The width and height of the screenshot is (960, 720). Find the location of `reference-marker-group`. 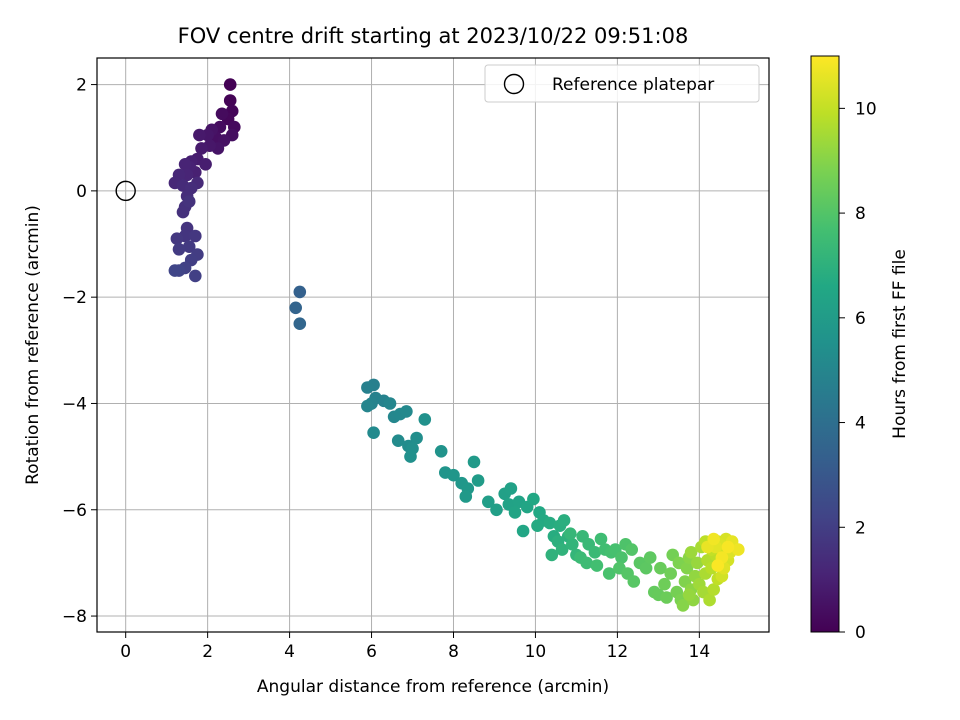

reference-marker-group is located at coordinates (125, 191).